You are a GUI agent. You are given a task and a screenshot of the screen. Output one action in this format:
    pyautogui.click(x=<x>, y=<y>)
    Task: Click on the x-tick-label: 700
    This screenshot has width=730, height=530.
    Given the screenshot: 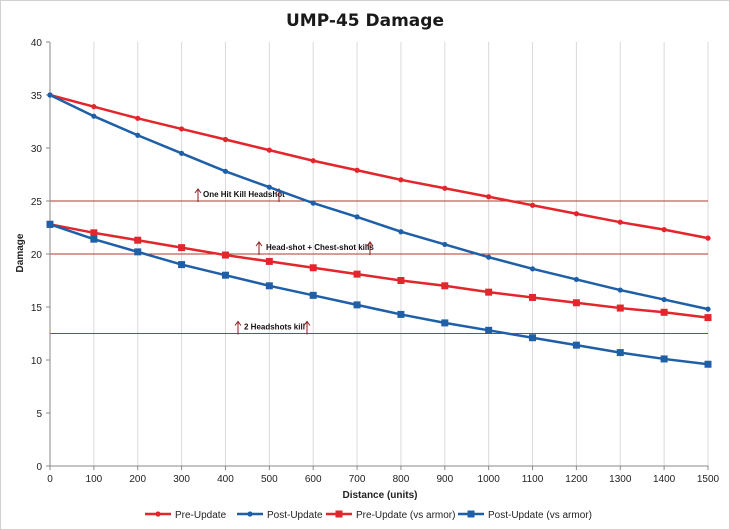 What is the action you would take?
    pyautogui.click(x=357, y=479)
    